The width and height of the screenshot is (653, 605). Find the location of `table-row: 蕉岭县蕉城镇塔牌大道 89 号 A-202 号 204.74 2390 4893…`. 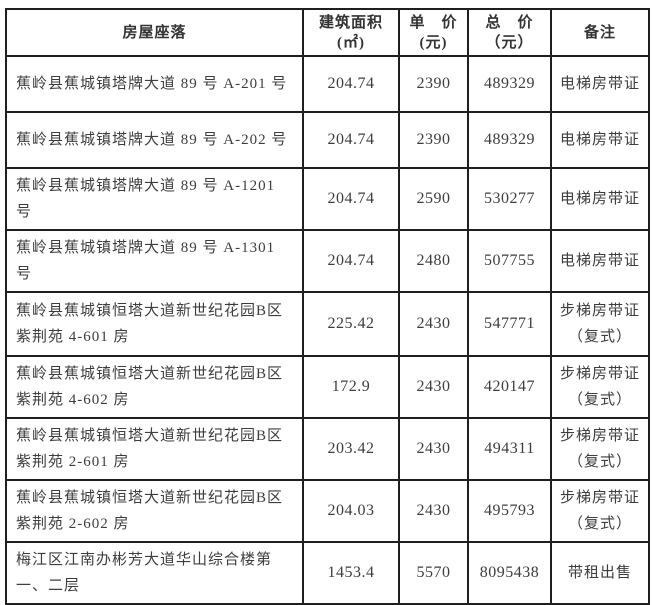

table-row: 蕉岭县蕉城镇塔牌大道 89 号 A-202 号 204.74 2390 4893… is located at coordinates (327, 140).